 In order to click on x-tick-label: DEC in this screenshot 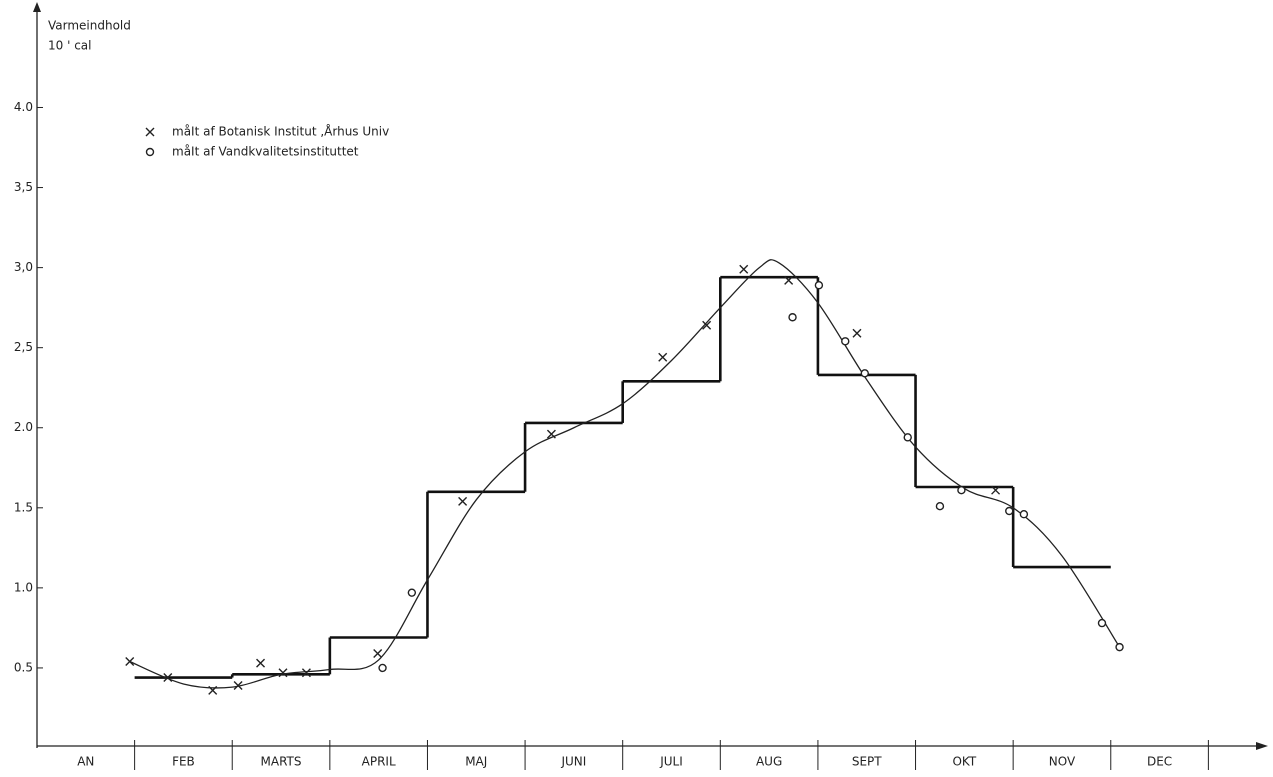, I will do `click(1159, 762)`.